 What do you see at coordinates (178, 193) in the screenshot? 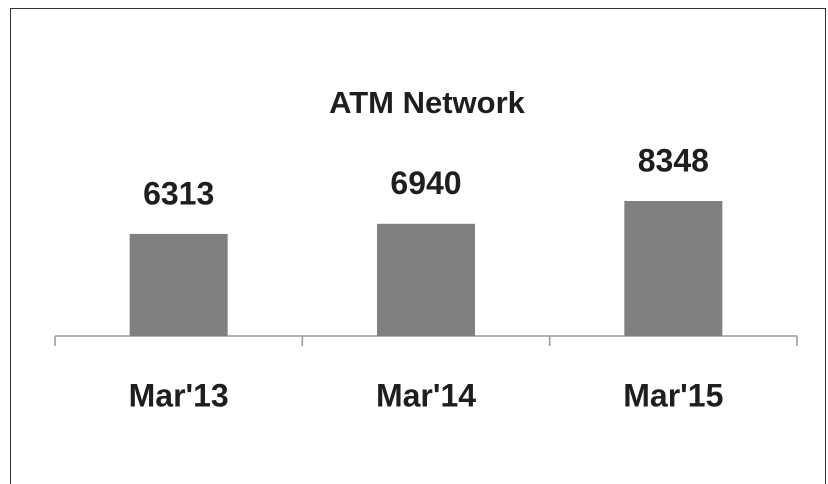
I see `value-label: 6313` at bounding box center [178, 193].